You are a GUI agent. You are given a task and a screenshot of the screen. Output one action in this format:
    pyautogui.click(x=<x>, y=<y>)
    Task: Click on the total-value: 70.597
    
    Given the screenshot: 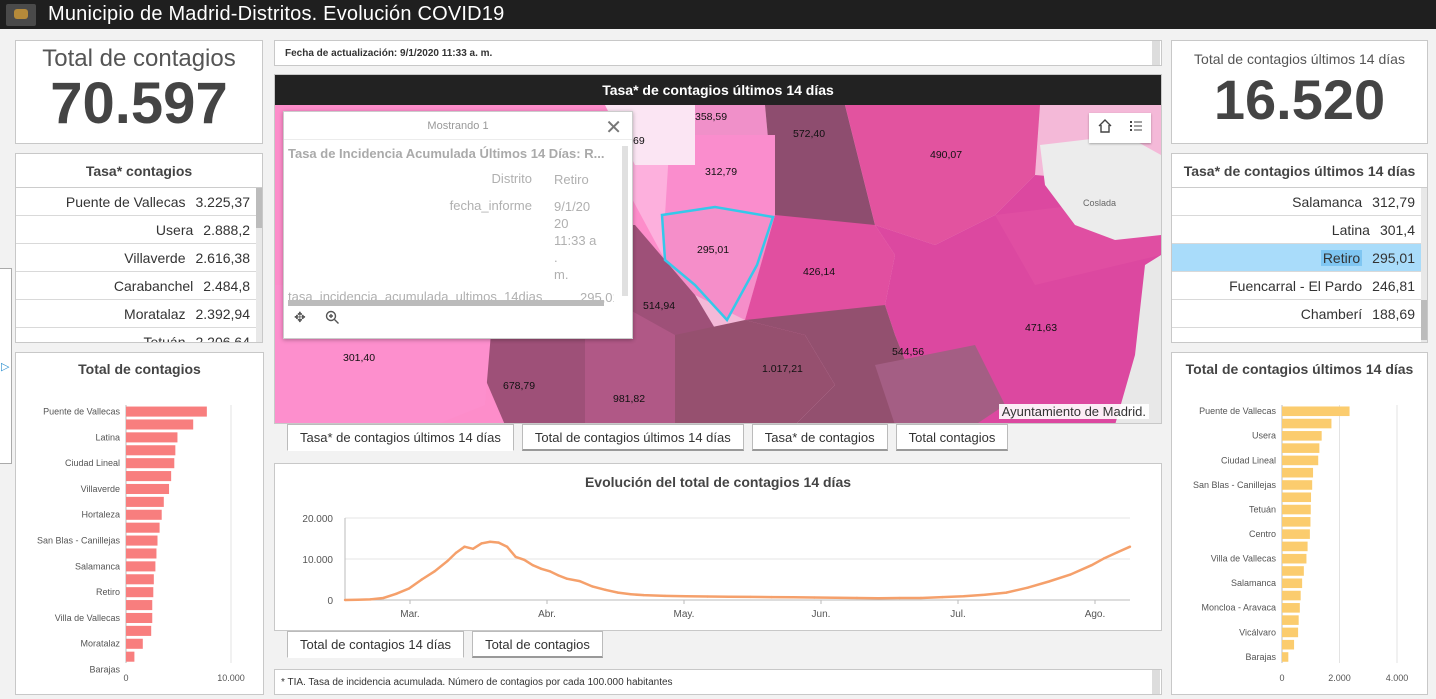 What is the action you would take?
    pyautogui.click(x=139, y=103)
    